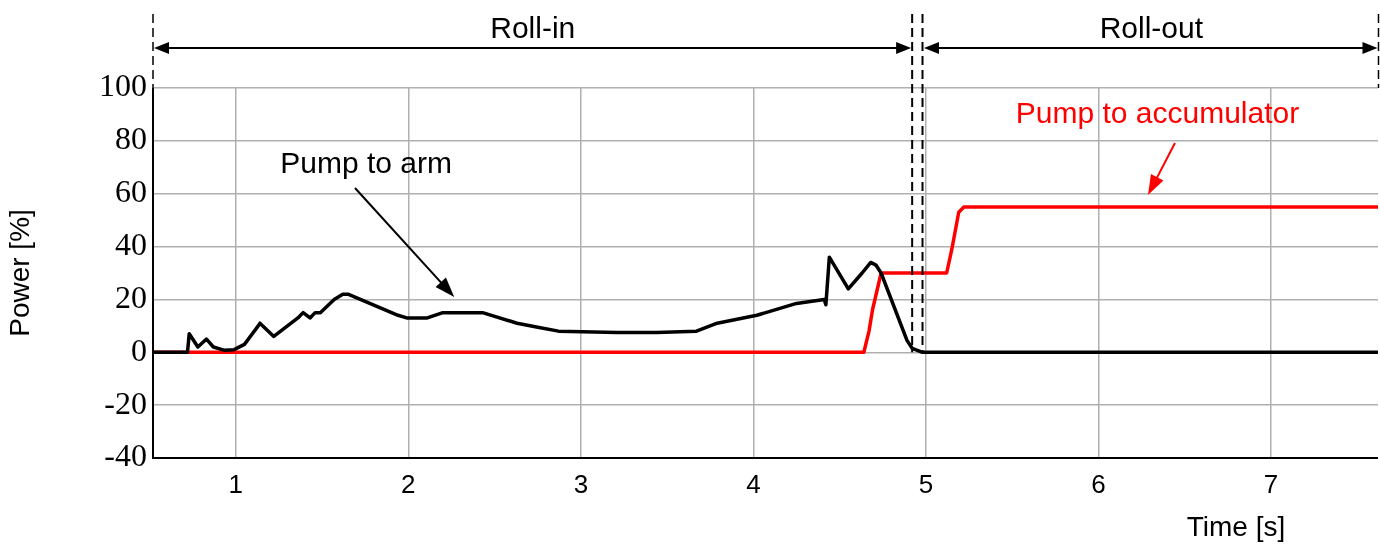 The image size is (1380, 550). What do you see at coordinates (123, 85) in the screenshot?
I see `y-tick-label: 100` at bounding box center [123, 85].